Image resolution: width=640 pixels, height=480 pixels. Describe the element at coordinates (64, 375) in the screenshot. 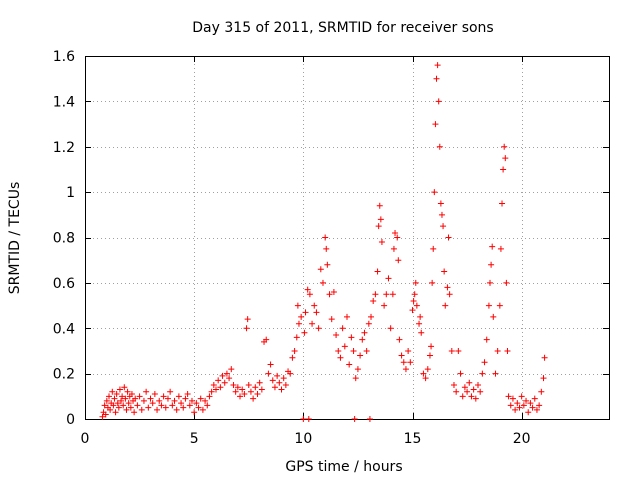

I see `y-tick-label: 0.2` at that location.